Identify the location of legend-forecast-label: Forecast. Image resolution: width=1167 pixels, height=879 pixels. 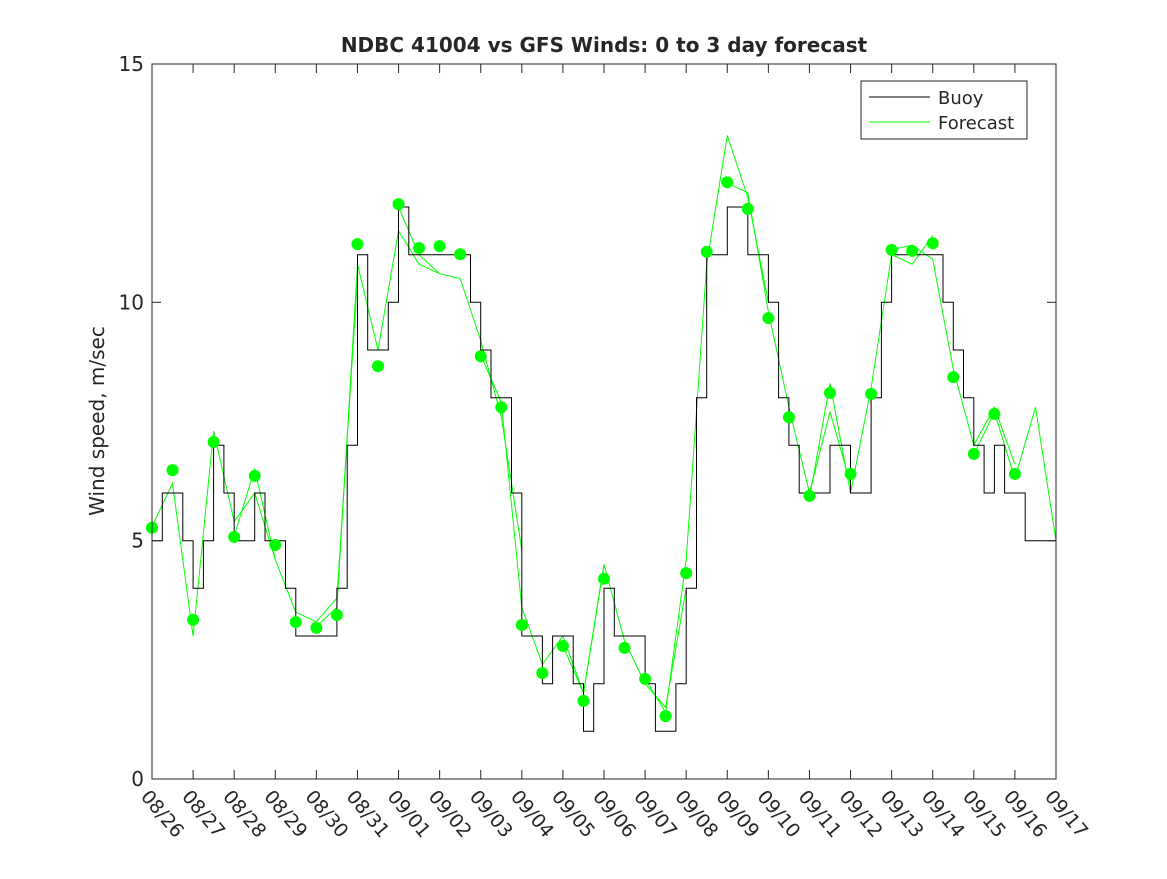
(976, 123).